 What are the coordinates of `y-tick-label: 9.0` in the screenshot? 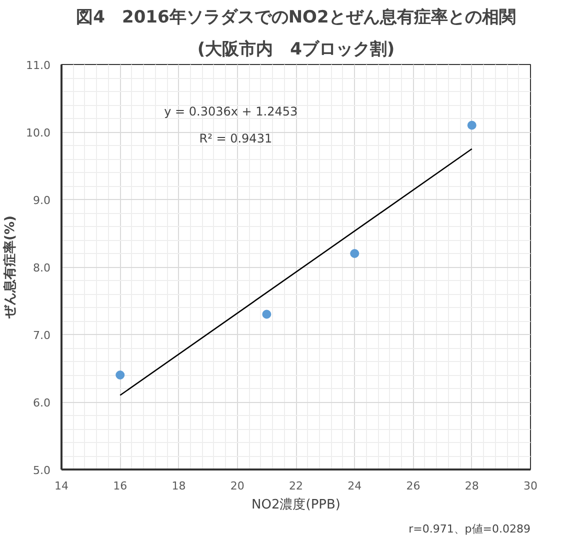 It's located at (42, 200).